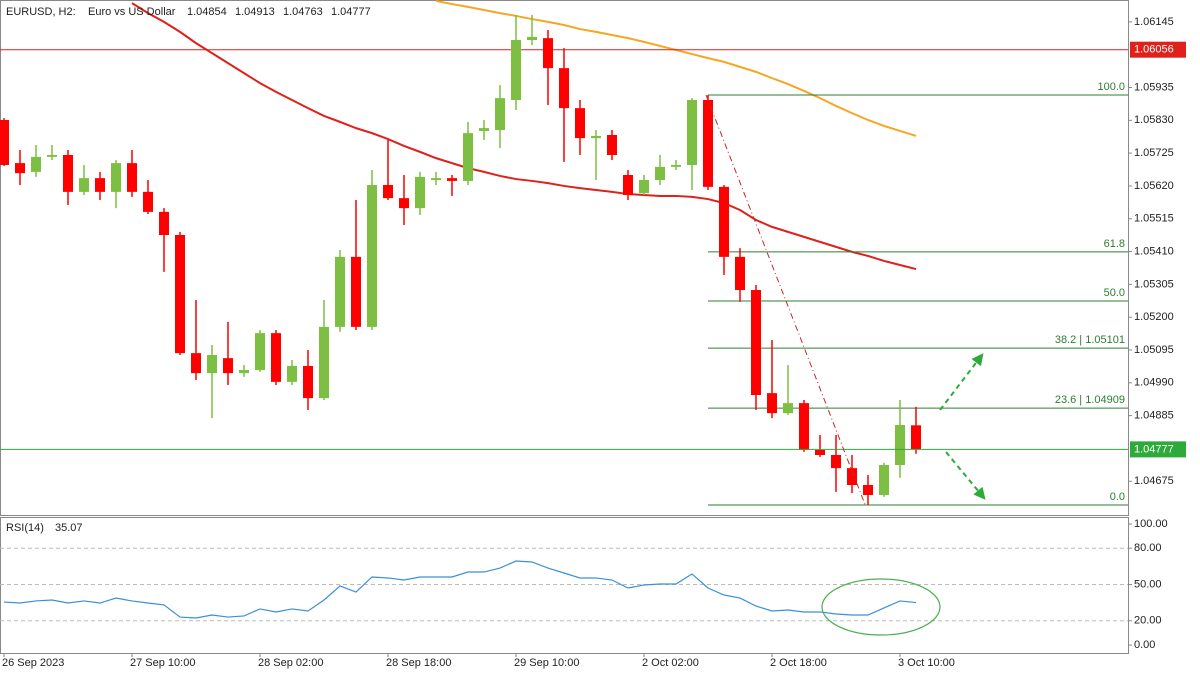  Describe the element at coordinates (1154, 22) in the screenshot. I see `y-tick-label: 1.06145` at that location.